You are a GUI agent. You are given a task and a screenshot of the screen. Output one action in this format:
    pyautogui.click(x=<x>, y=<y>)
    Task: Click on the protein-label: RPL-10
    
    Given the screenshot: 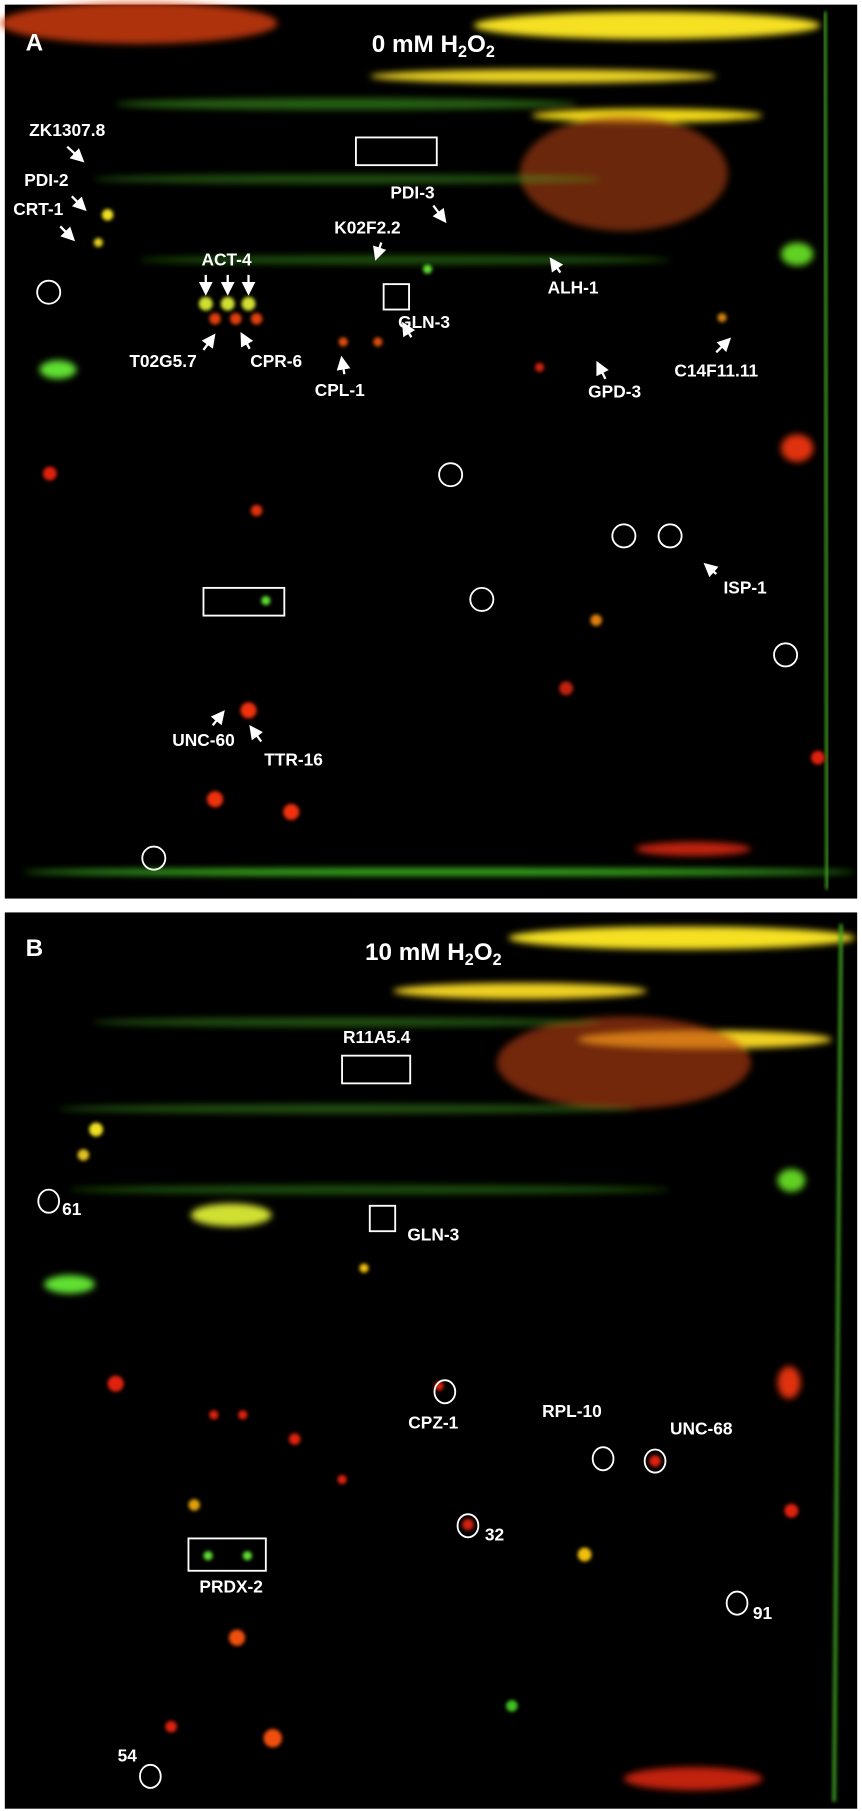 What is the action you would take?
    pyautogui.click(x=572, y=1411)
    